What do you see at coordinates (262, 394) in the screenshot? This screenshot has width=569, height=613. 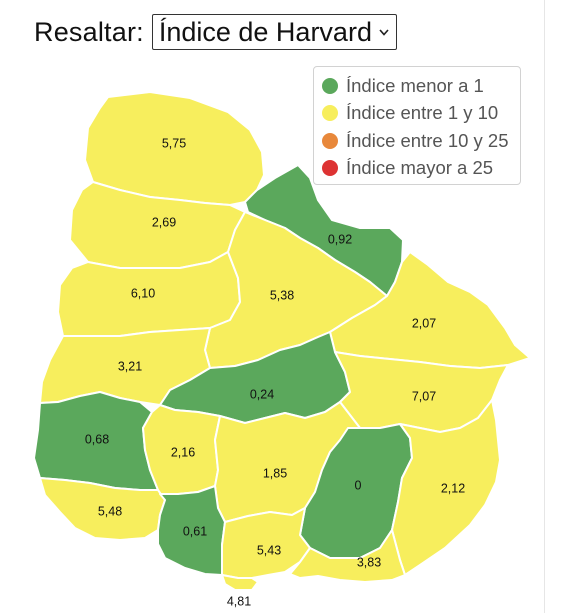 I see `department-label-durazno: 0,24` at bounding box center [262, 394].